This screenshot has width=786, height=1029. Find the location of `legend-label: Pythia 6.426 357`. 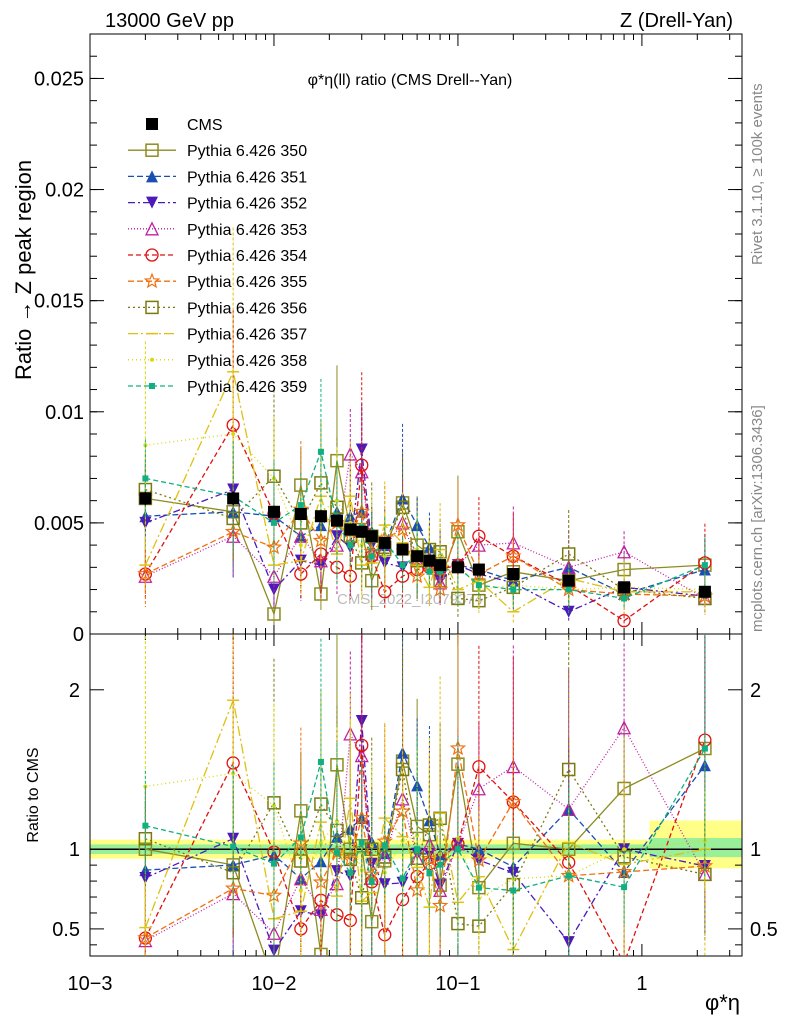

legend-label: Pythia 6.426 357 is located at coordinates (247, 335).